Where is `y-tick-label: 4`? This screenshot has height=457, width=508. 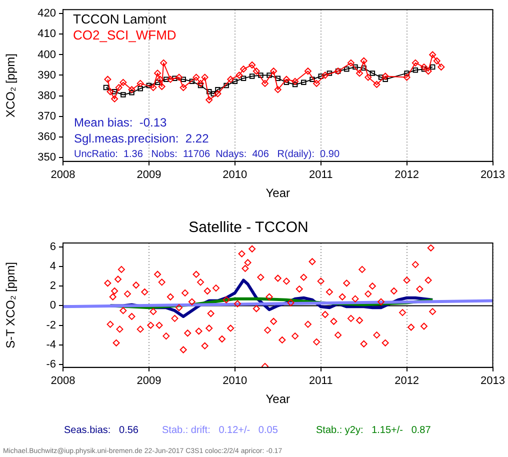 y-tick-label: 4 is located at coordinates (53, 266).